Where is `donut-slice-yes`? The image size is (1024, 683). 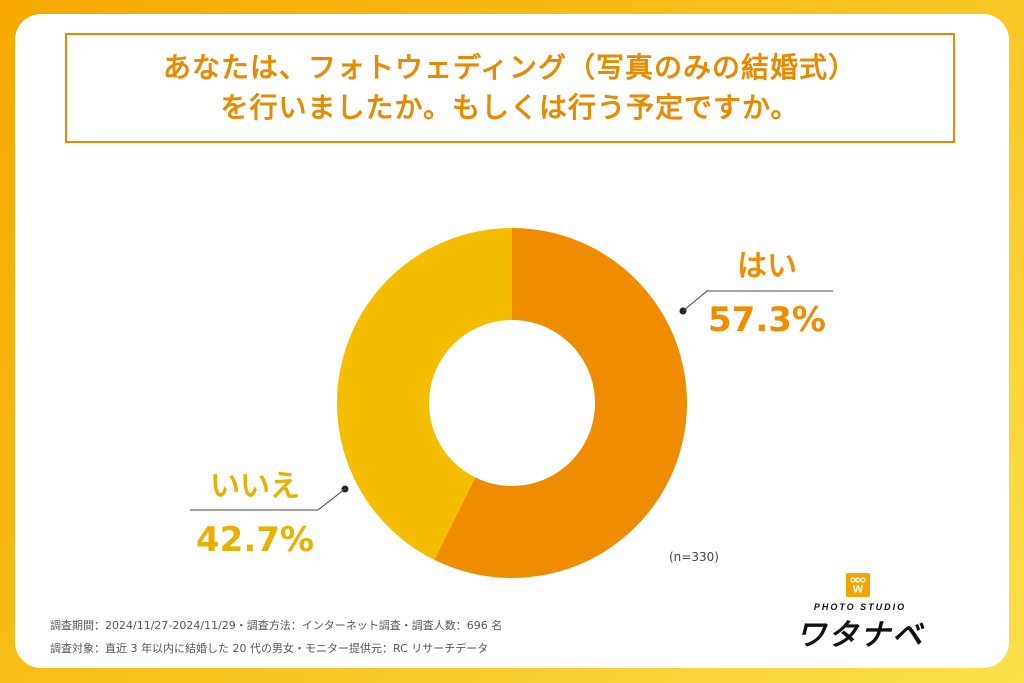
donut-slice-yes is located at coordinates (561, 403).